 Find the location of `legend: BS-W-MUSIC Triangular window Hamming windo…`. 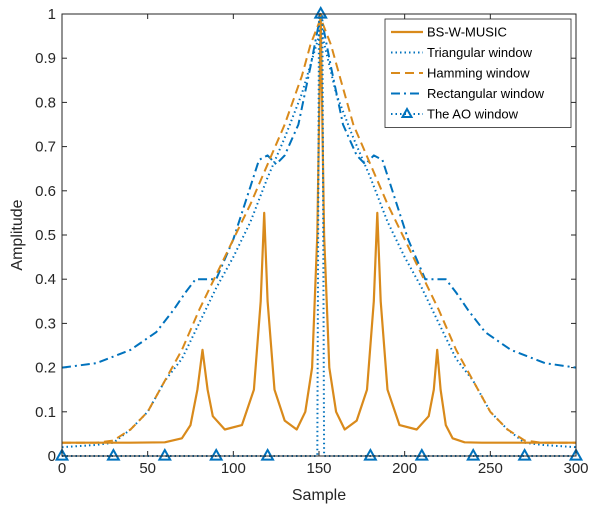

legend: BS-W-MUSIC Triangular window Hamming windo… is located at coordinates (478, 73).